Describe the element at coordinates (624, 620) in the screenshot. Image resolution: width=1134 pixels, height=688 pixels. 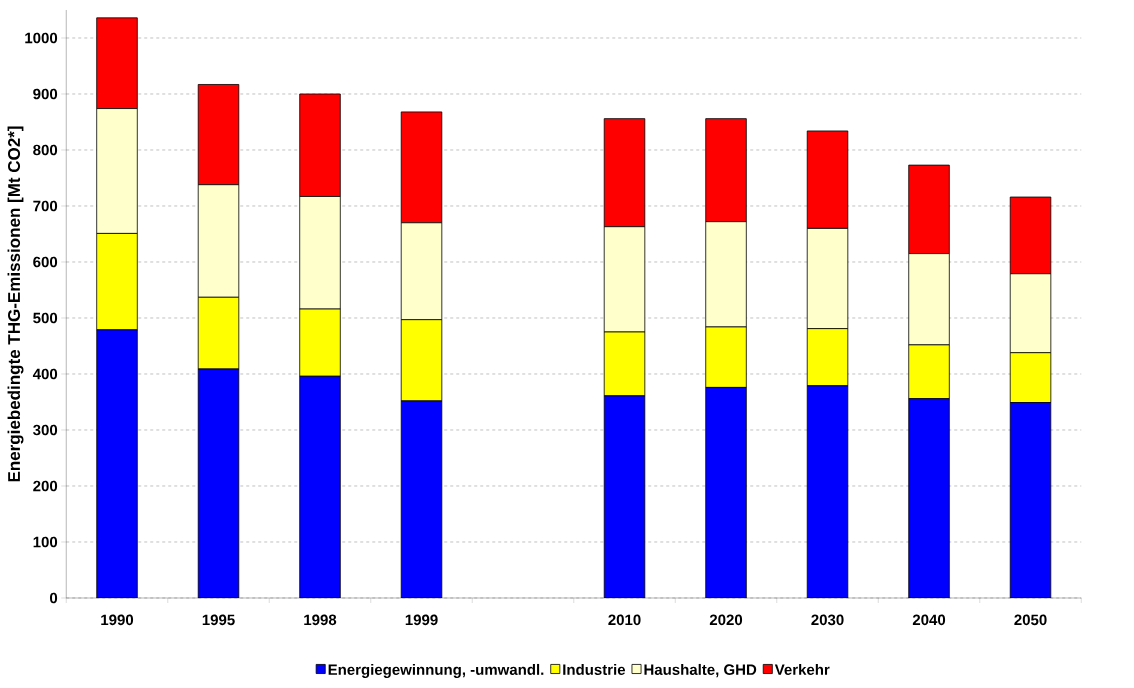
I see `x-tick-label: 2010` at that location.